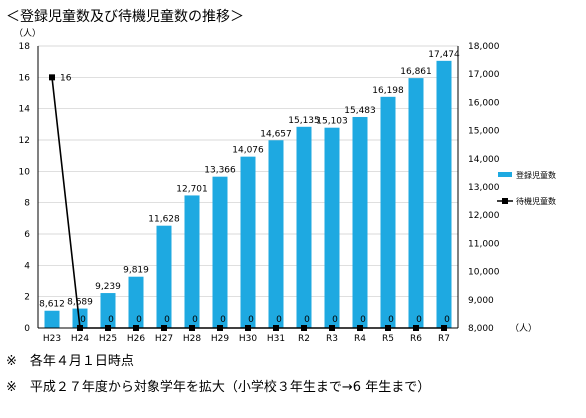 The image size is (586, 418). What do you see at coordinates (220, 171) in the screenshot?
I see `bar-value-label: 13,366` at bounding box center [220, 171].